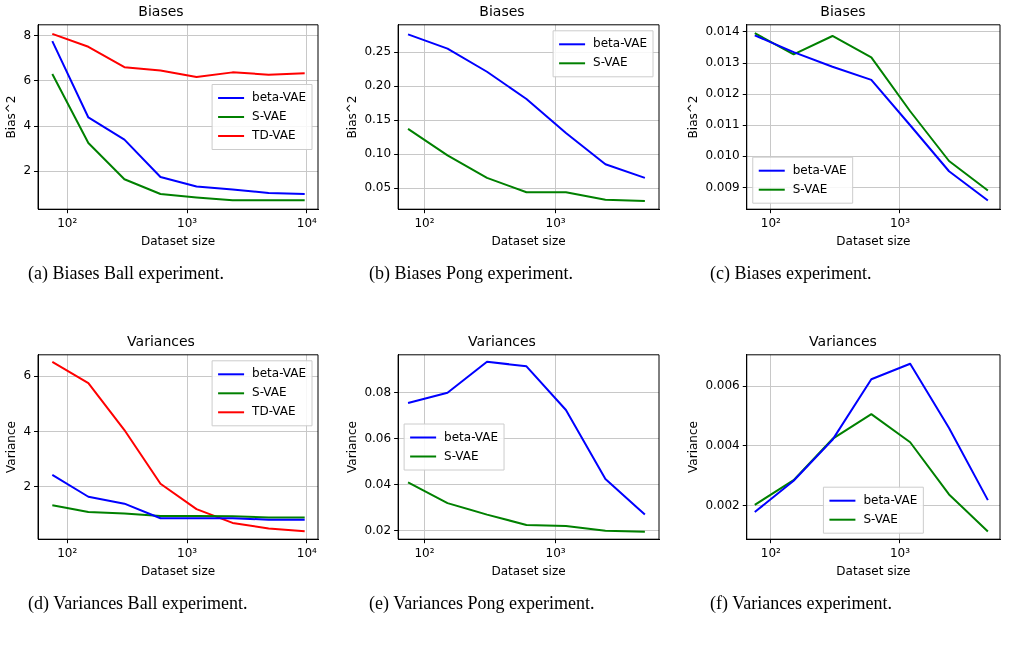 The image size is (1025, 660). What do you see at coordinates (722, 504) in the screenshot?
I see `y-tick-label: 0.002` at bounding box center [722, 504].